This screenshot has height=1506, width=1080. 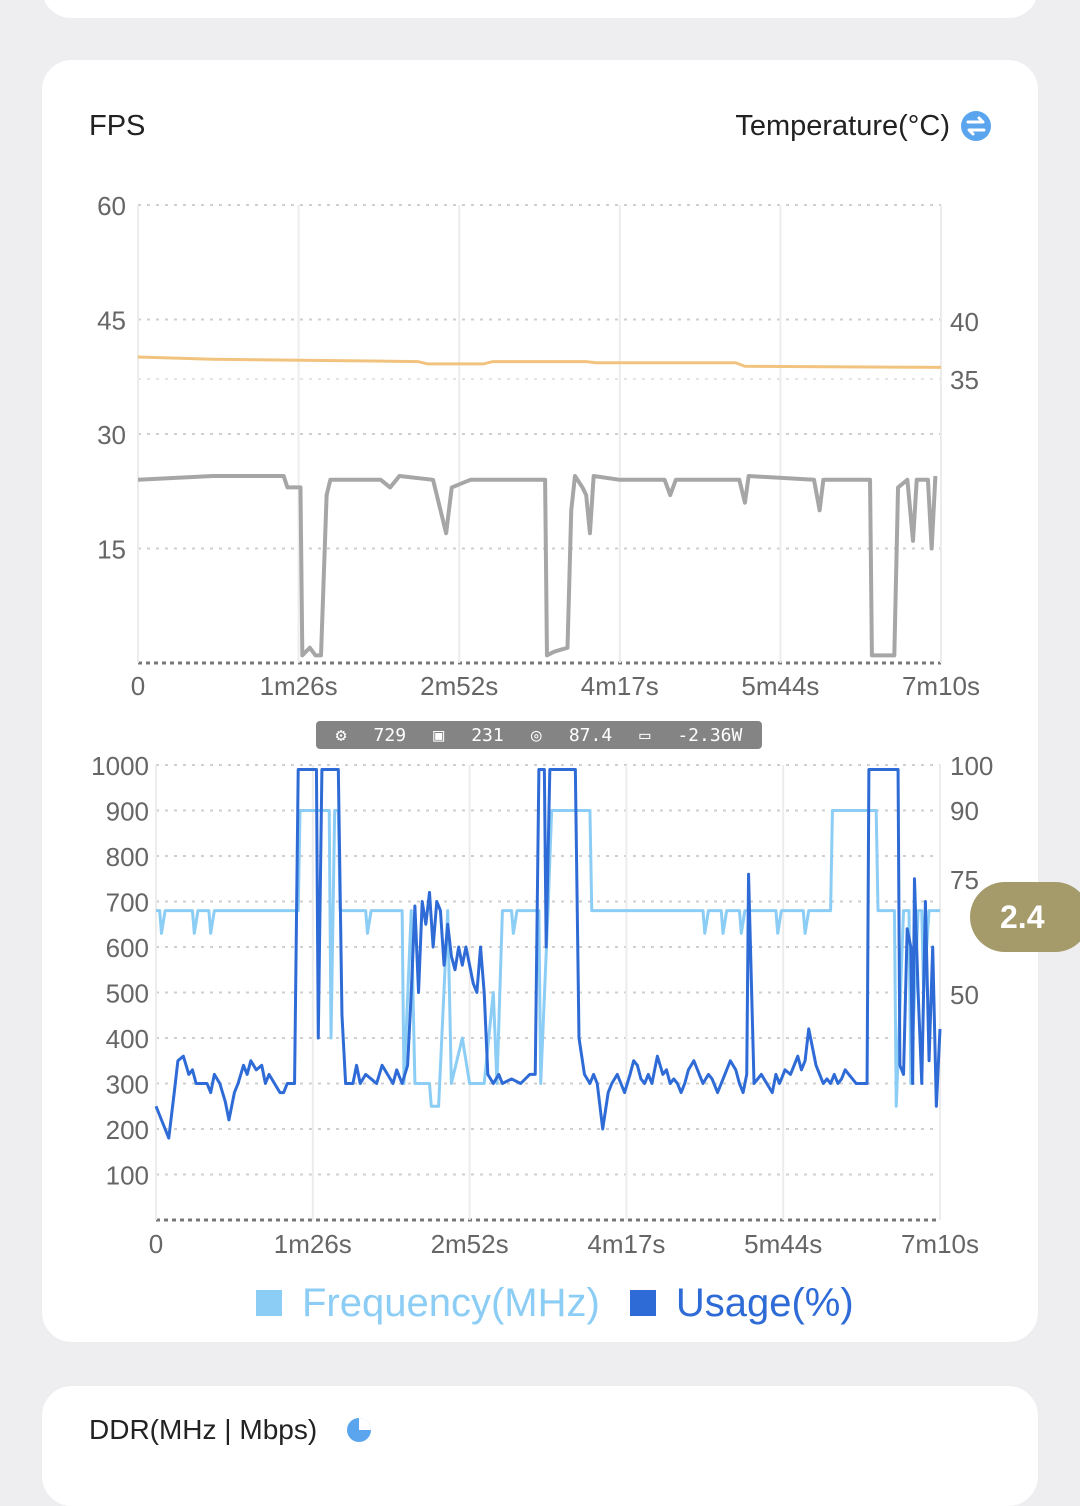 What do you see at coordinates (111, 321) in the screenshot?
I see `fps-y-tick: 45` at bounding box center [111, 321].